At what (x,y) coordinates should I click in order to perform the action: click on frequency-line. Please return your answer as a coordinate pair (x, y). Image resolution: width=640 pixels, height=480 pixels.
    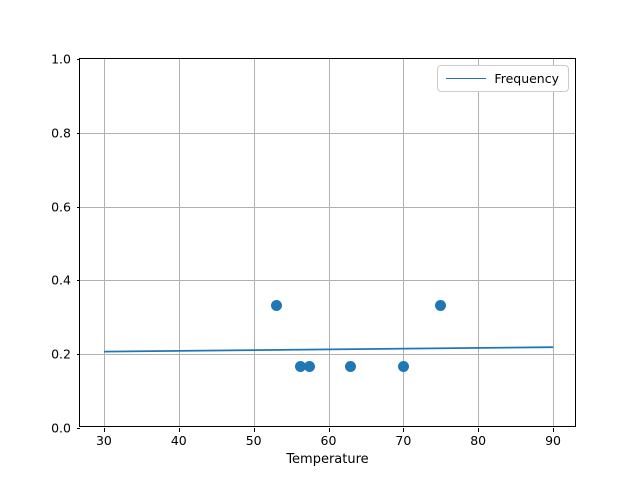
    Looking at the image, I should click on (328, 349).